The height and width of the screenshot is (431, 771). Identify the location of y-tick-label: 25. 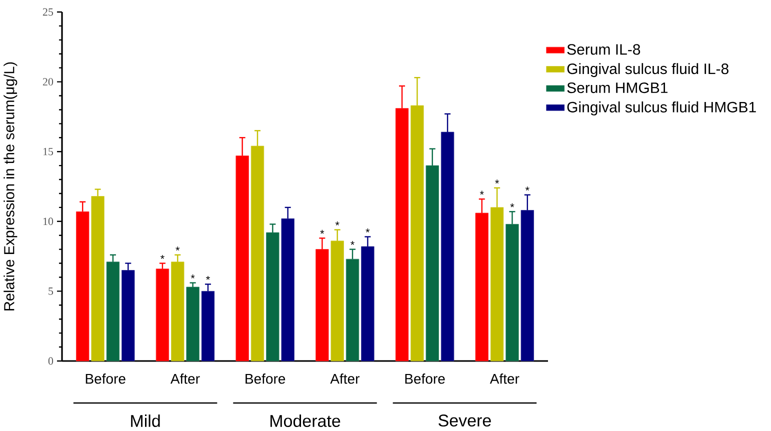
(48, 12).